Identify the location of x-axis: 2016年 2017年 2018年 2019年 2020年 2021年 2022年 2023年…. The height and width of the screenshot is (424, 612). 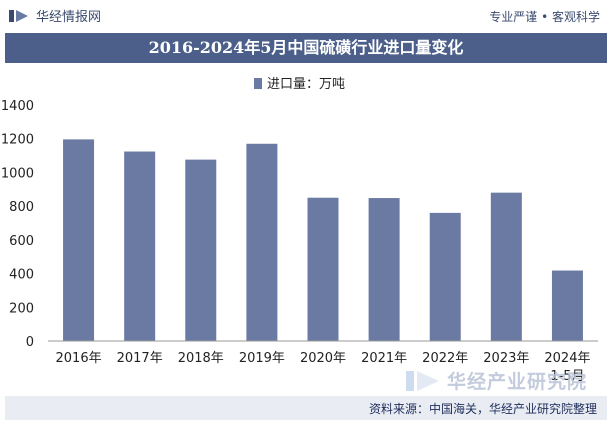
(323, 362).